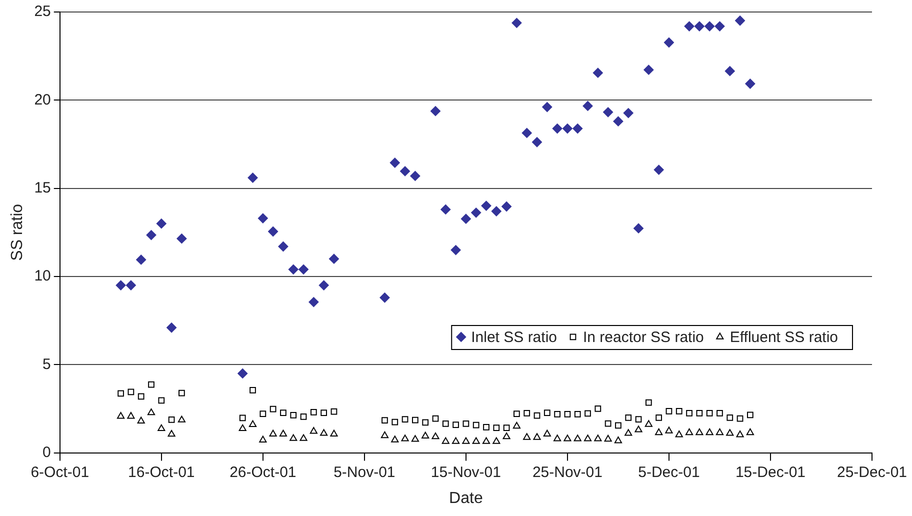  What do you see at coordinates (17, 232) in the screenshot?
I see `y-axis-title: SS ratio` at bounding box center [17, 232].